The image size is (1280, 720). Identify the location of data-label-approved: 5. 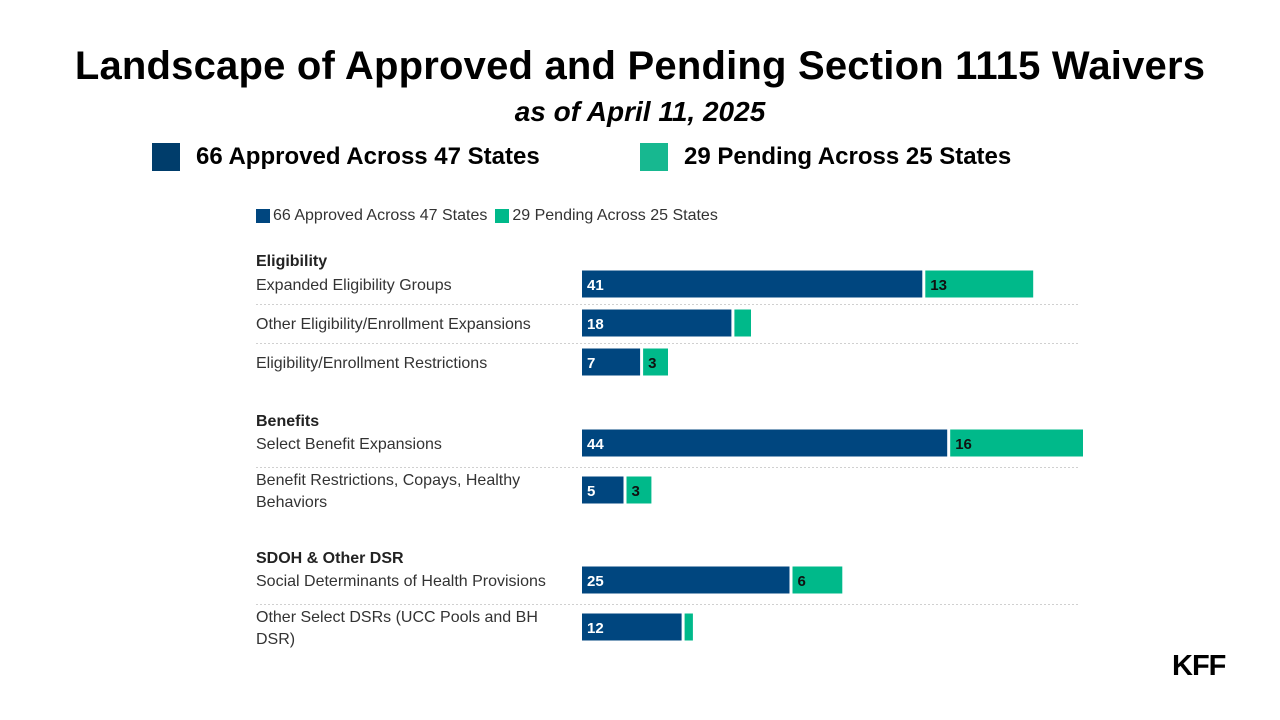
(591, 491).